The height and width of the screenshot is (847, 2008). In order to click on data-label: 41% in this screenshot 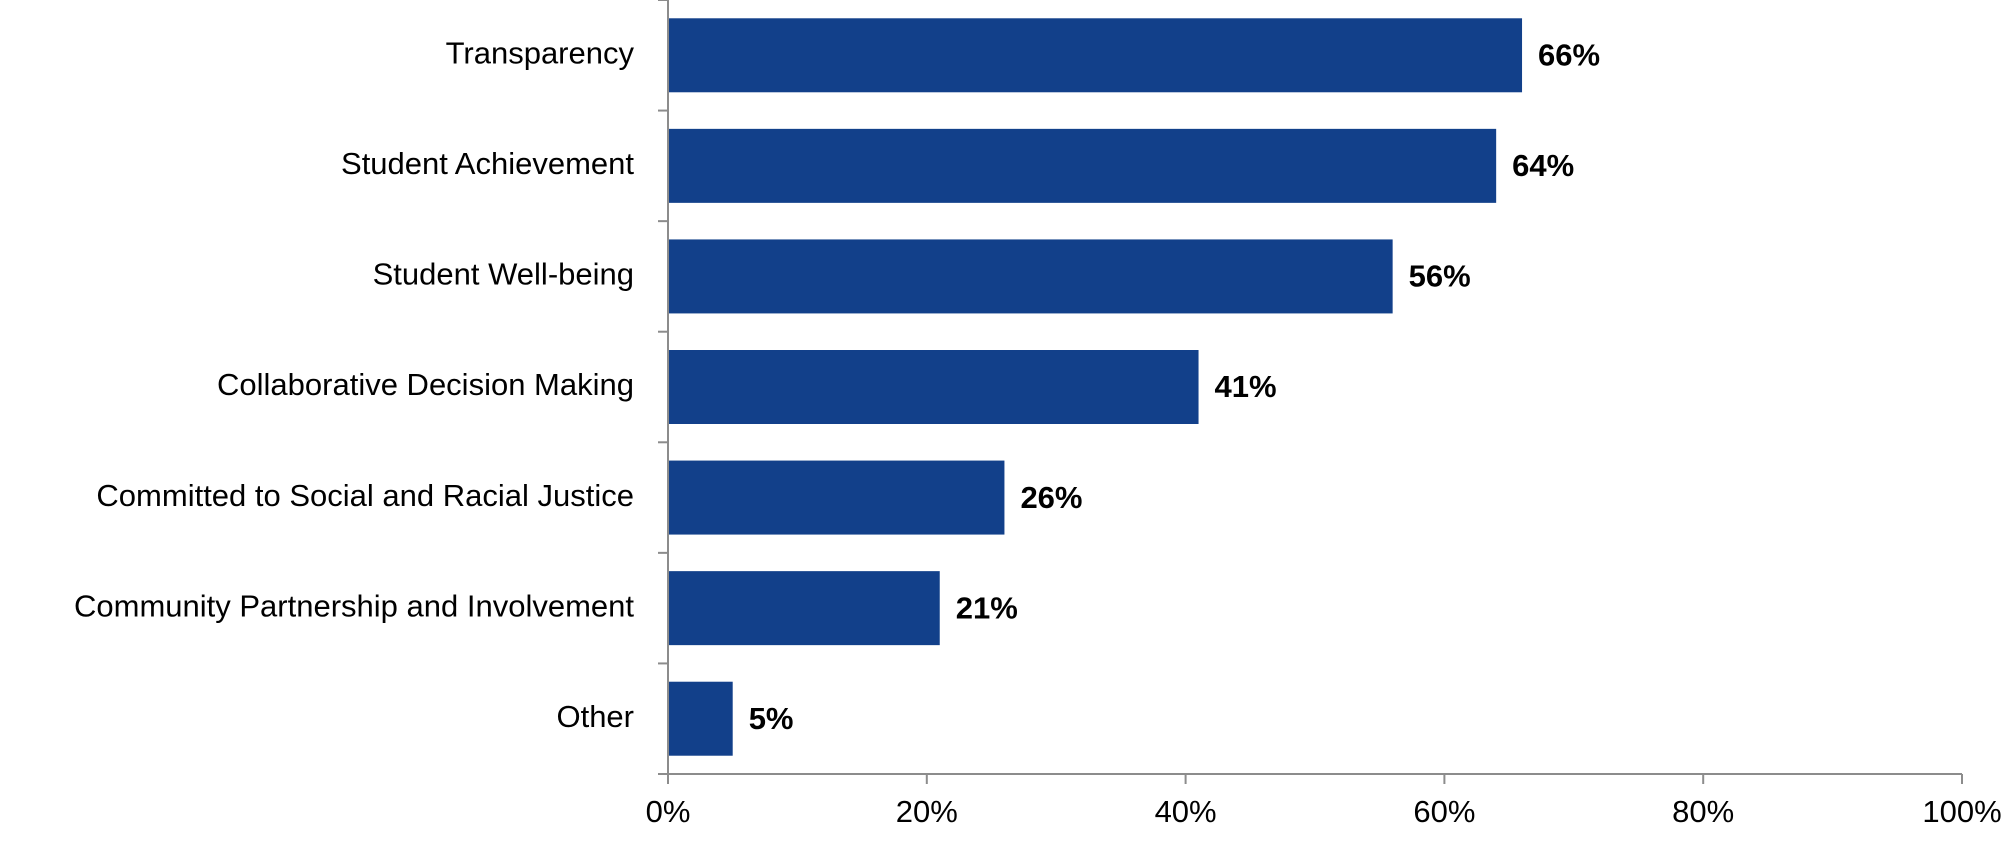, I will do `click(1246, 386)`.